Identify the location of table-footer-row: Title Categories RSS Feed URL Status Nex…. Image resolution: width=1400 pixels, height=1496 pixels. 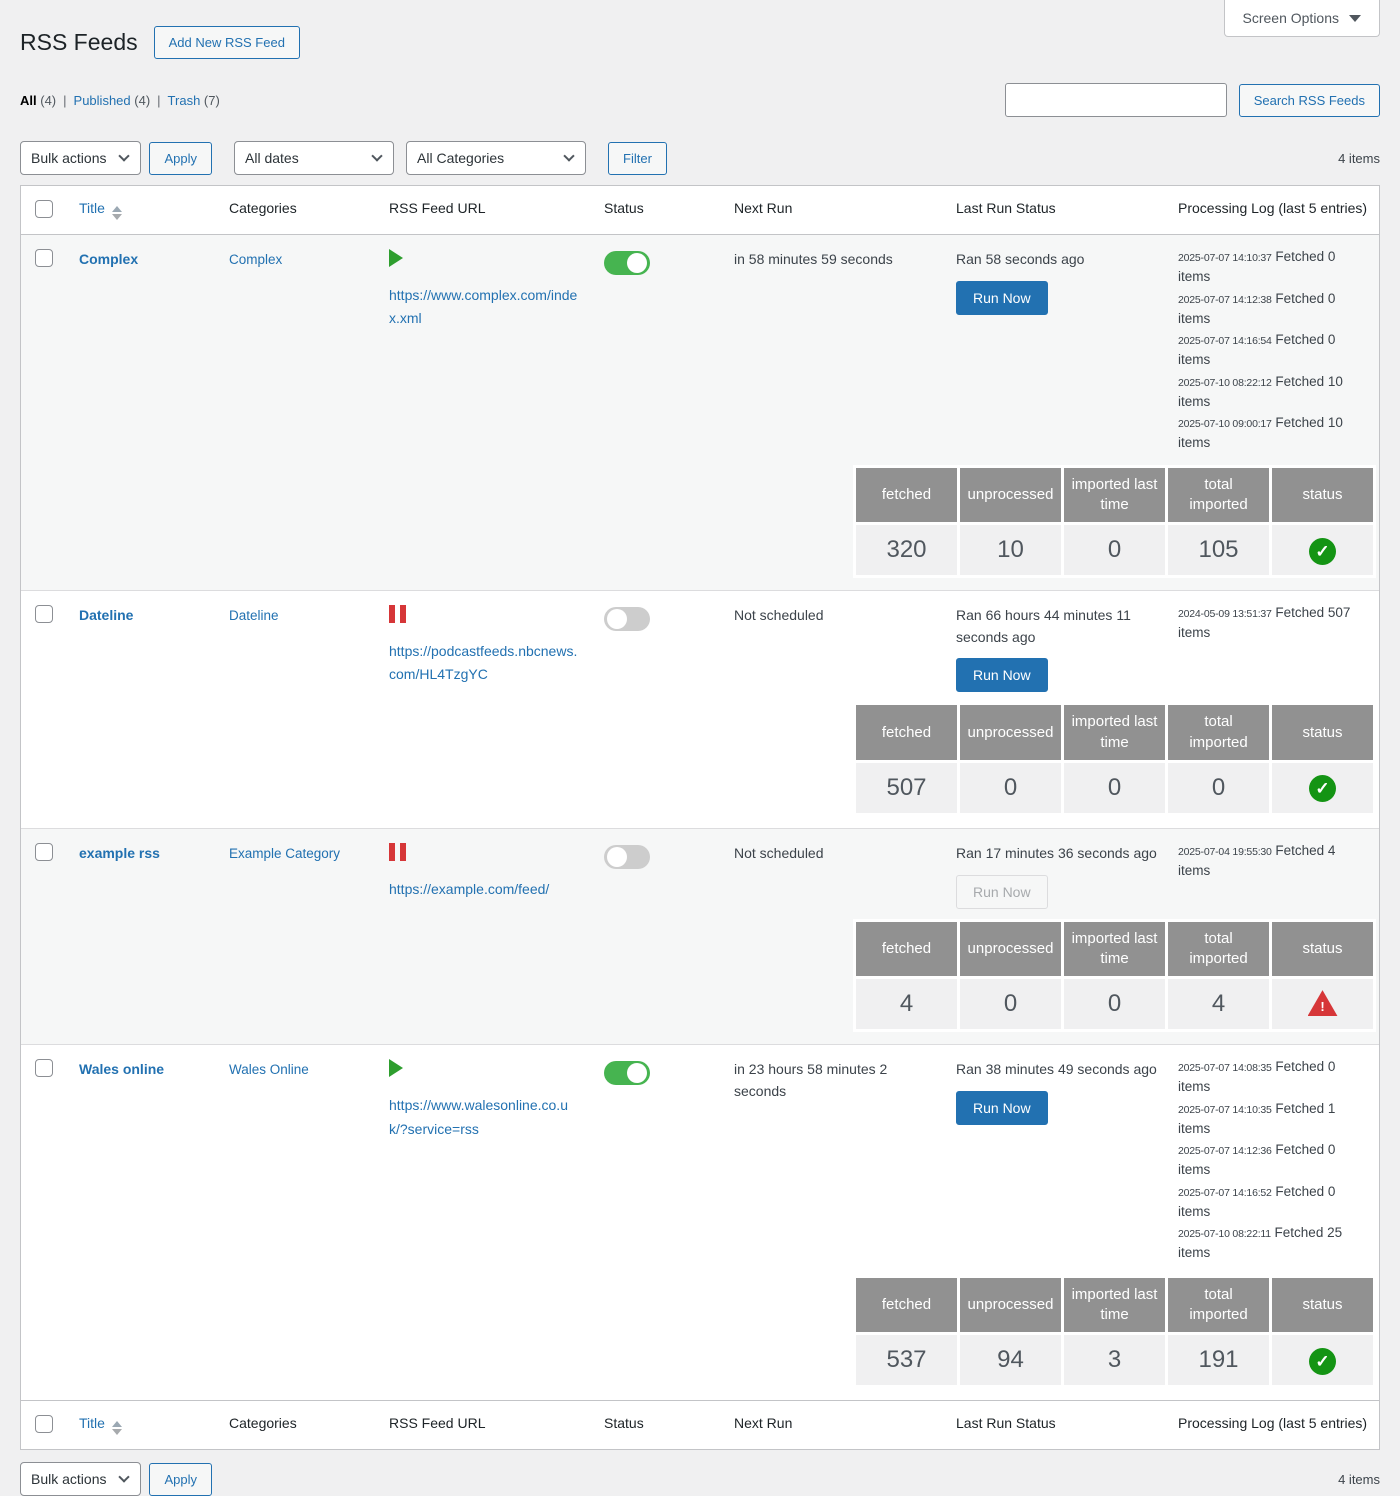
(700, 1424).